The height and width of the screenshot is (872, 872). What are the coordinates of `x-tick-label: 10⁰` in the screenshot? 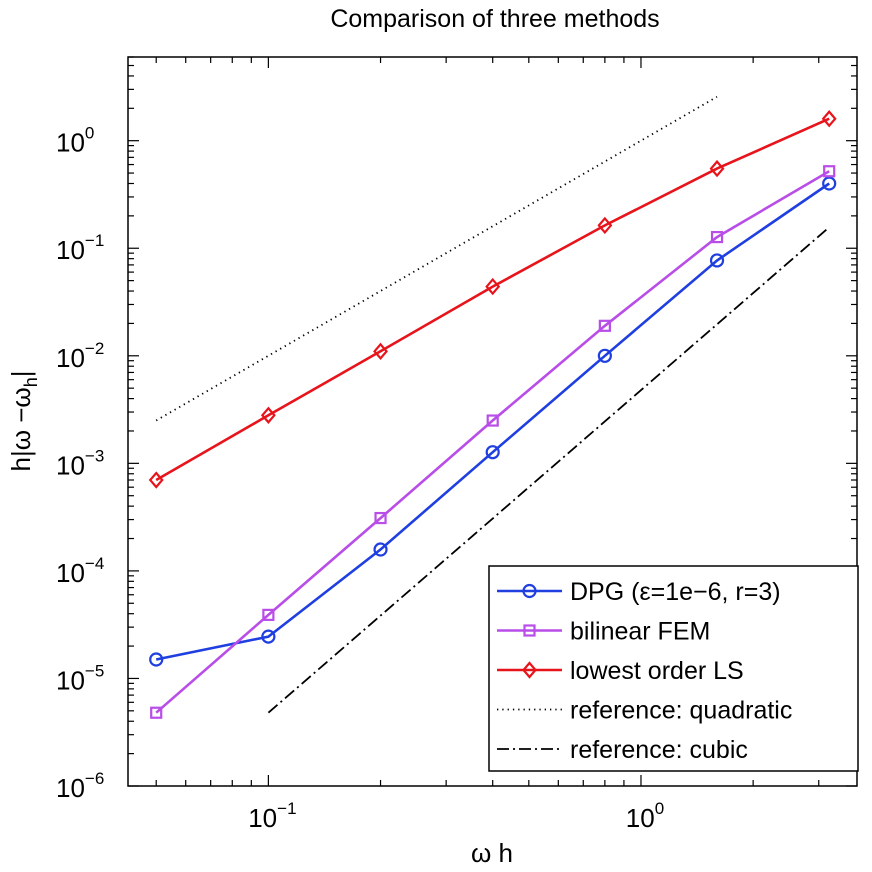 It's located at (645, 816).